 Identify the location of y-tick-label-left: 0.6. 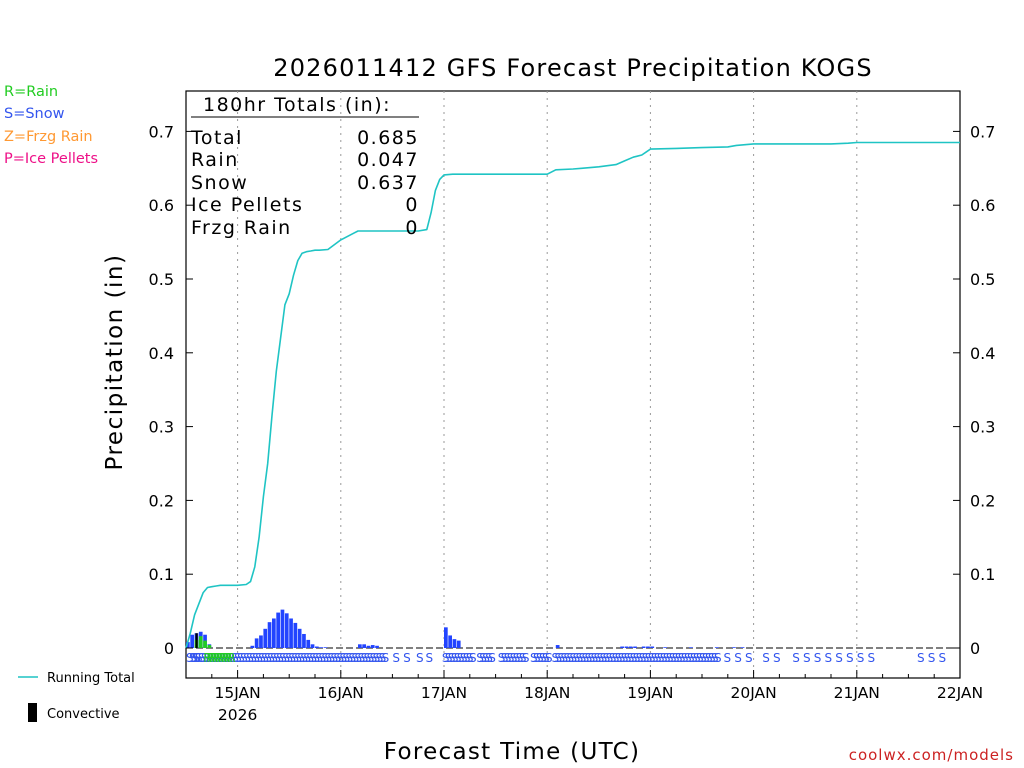
(161, 205).